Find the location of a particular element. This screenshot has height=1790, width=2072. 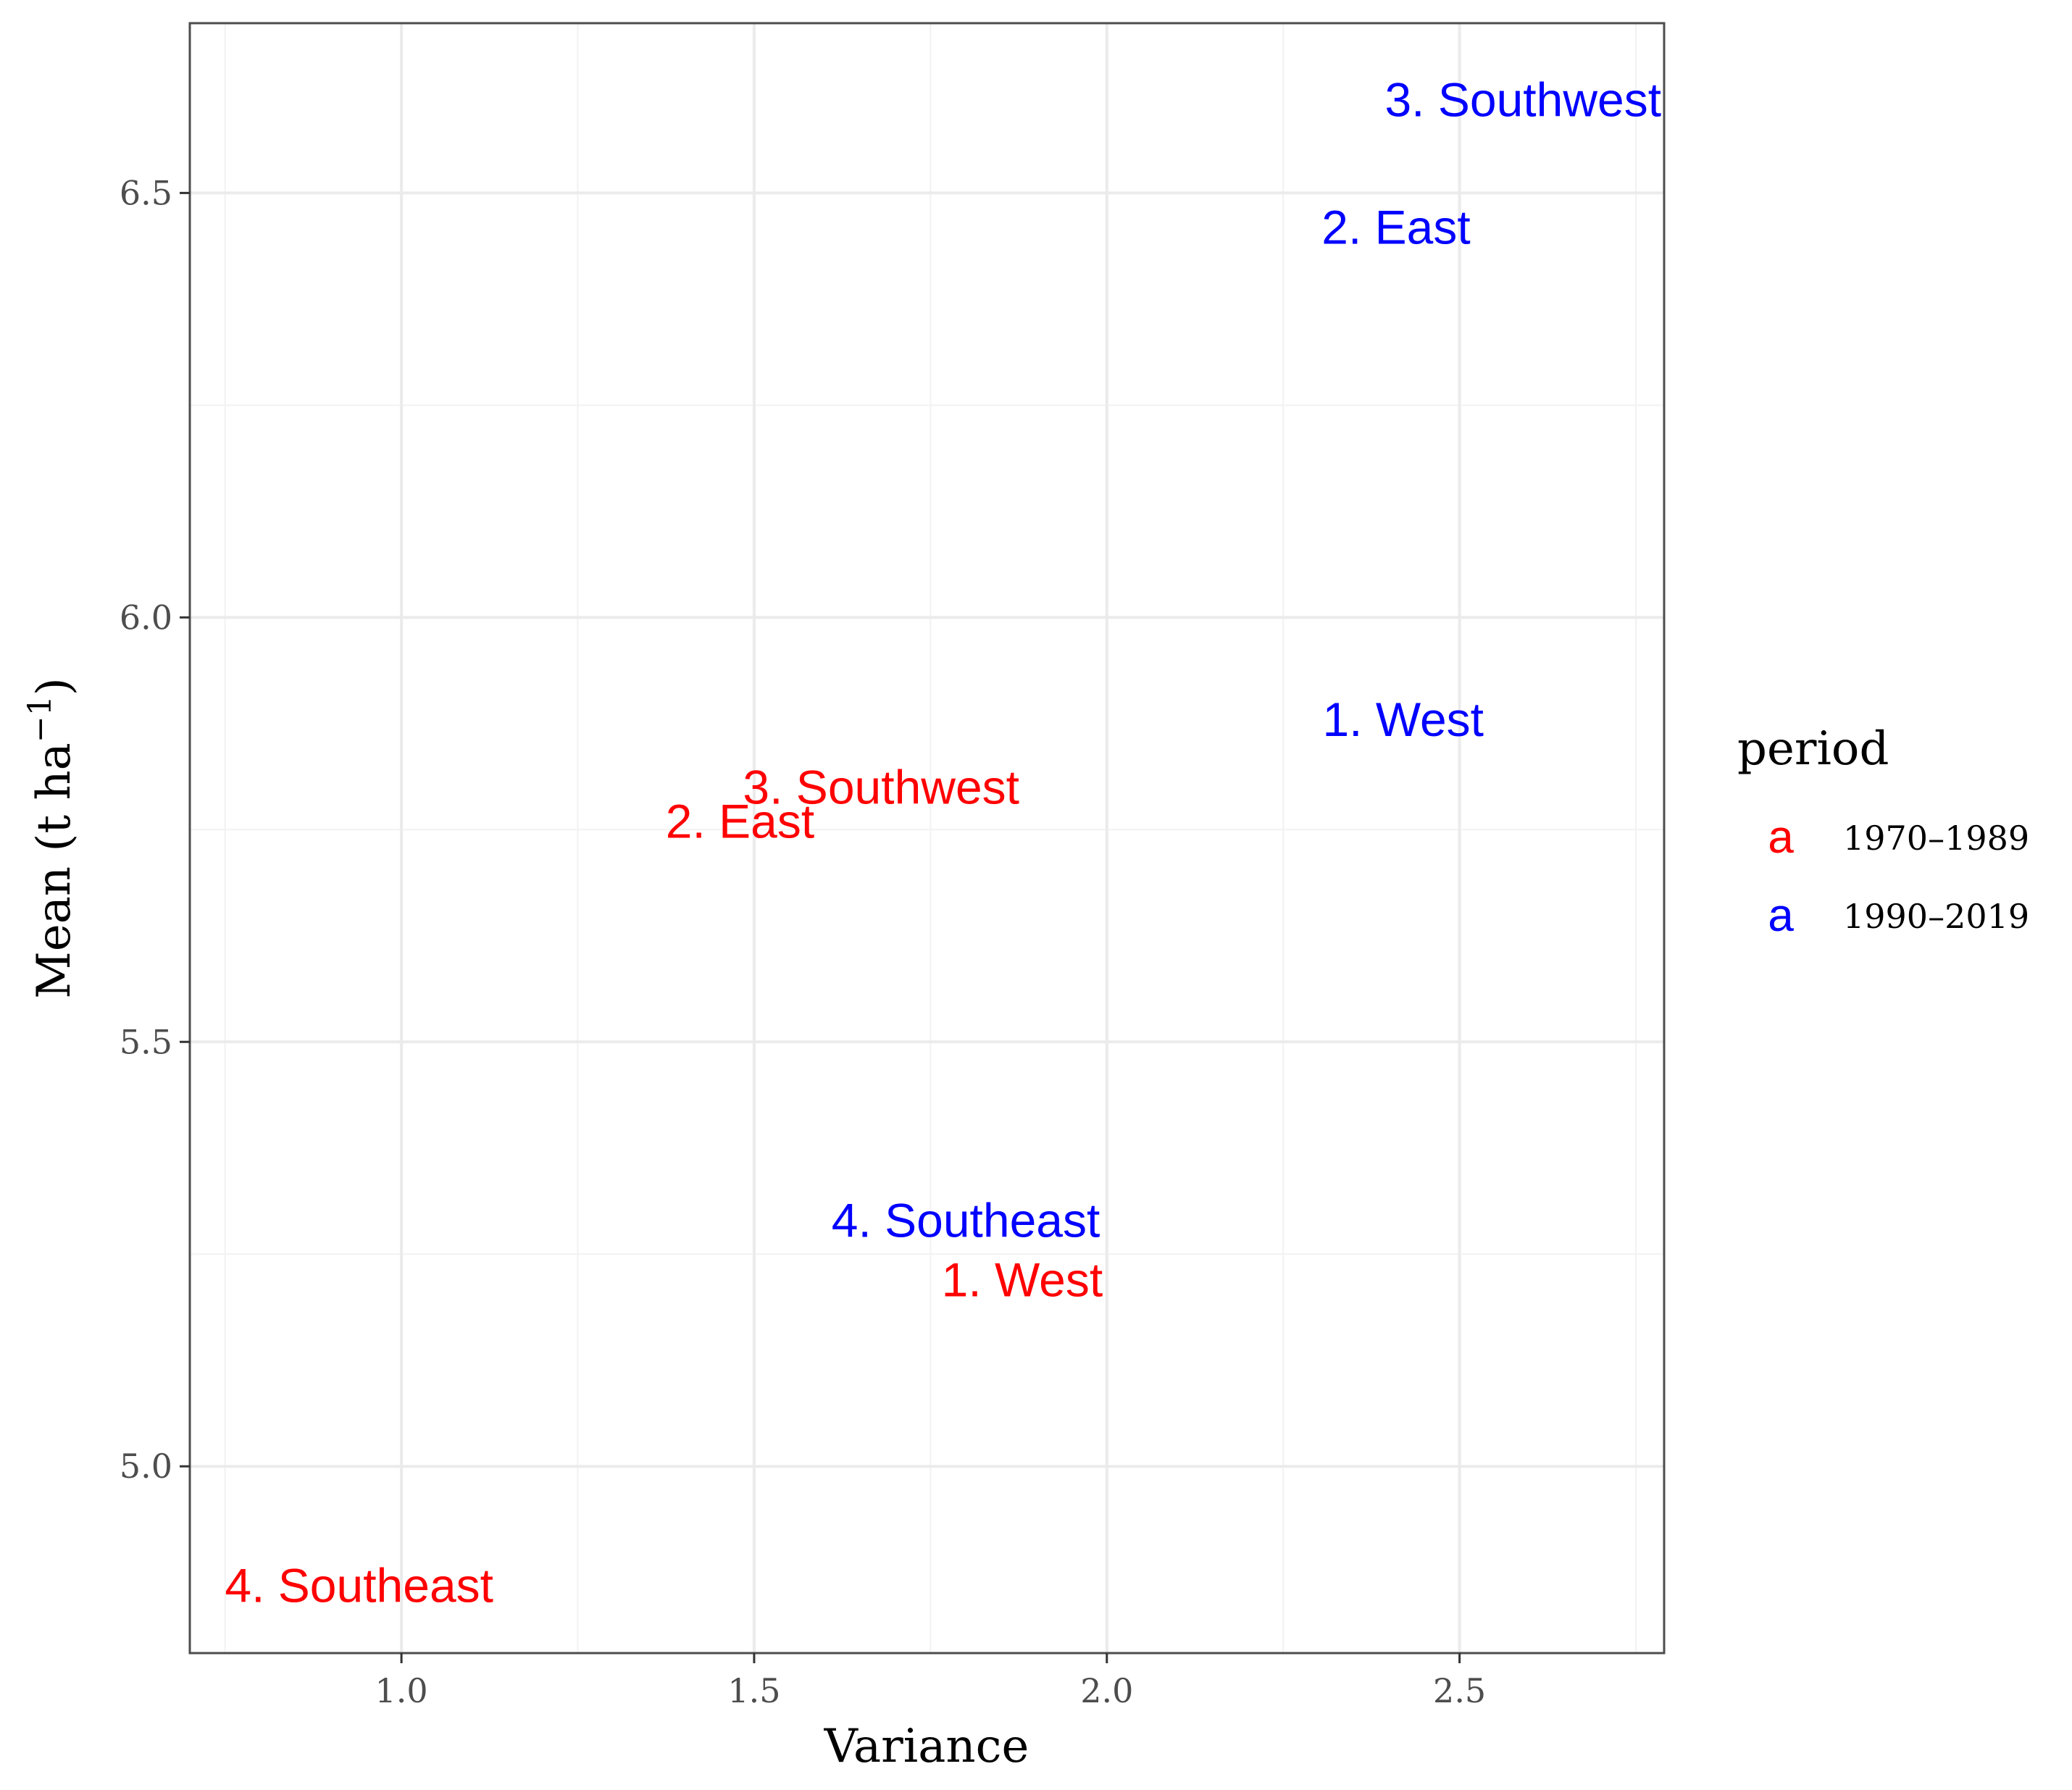

legend-label: 1970–1989 is located at coordinates (1936, 839).